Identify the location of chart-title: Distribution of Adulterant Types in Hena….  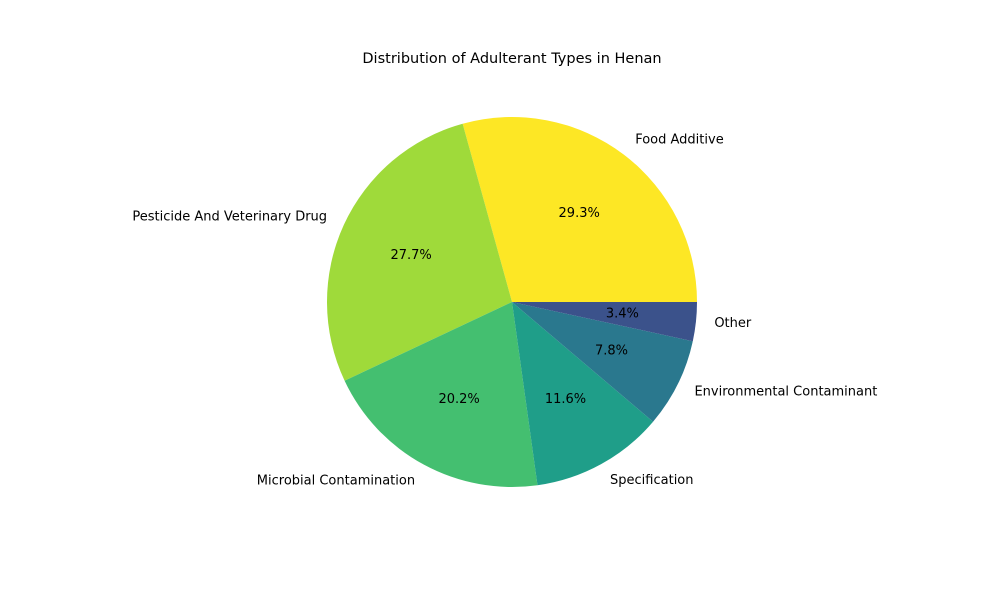
(511, 59).